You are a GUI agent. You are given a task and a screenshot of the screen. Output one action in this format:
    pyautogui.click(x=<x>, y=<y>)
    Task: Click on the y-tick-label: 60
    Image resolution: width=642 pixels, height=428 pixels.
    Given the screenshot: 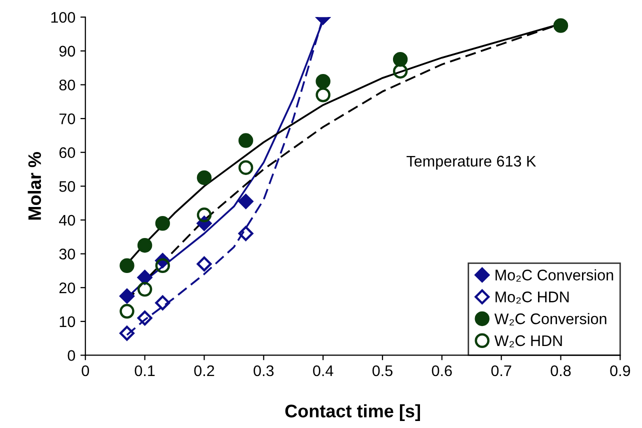 What is the action you would take?
    pyautogui.click(x=67, y=152)
    